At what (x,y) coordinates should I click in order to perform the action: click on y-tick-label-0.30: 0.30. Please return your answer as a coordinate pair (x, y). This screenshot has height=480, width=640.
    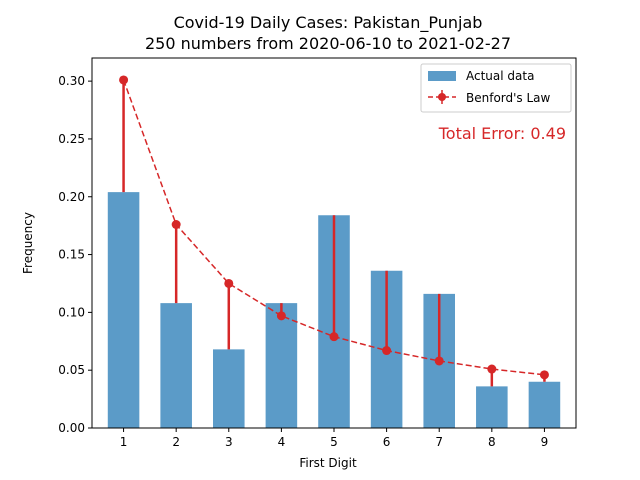
    Looking at the image, I should click on (71, 81).